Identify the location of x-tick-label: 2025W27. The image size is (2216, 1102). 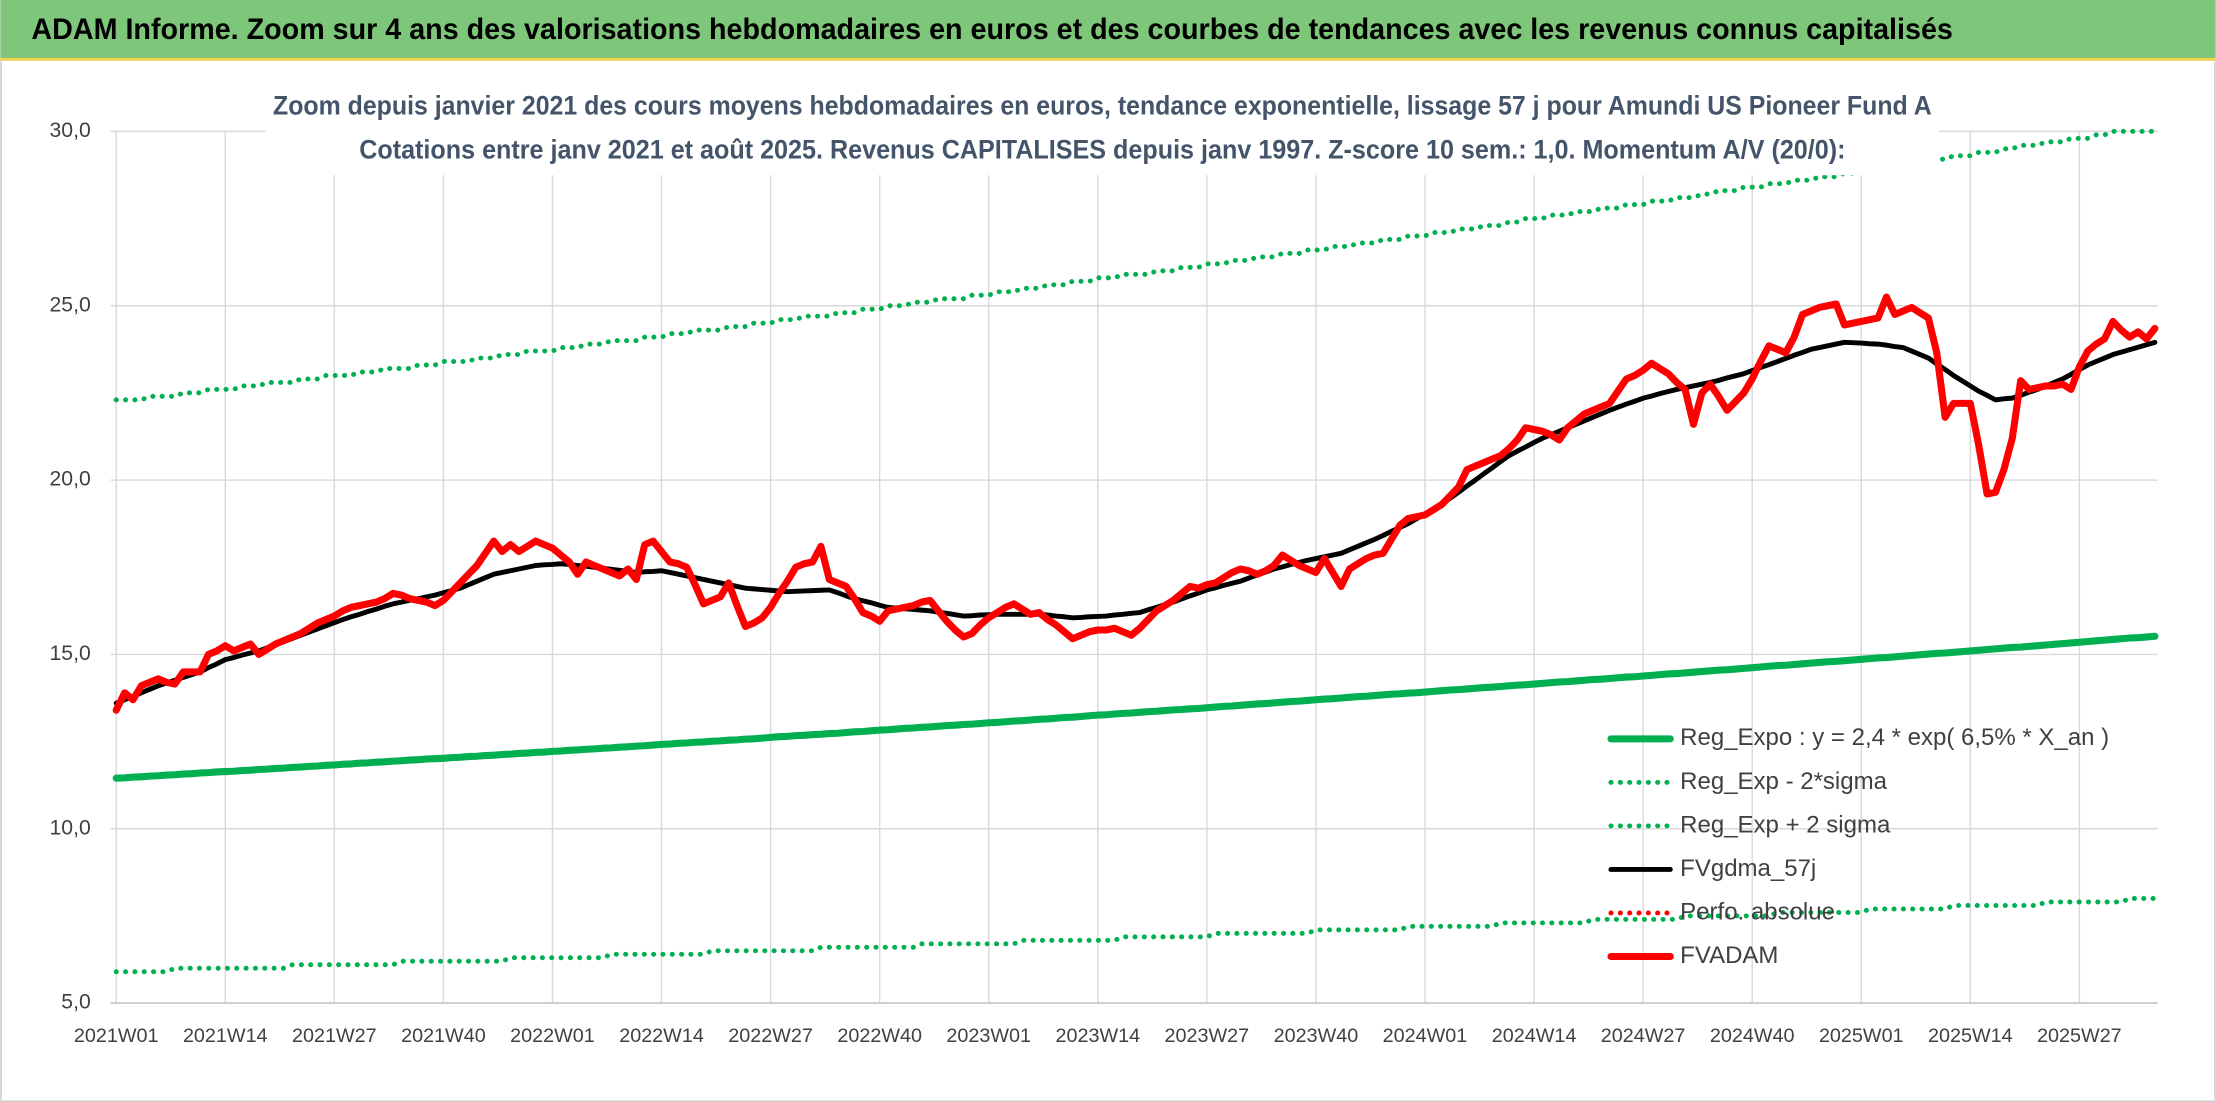
(2079, 1036).